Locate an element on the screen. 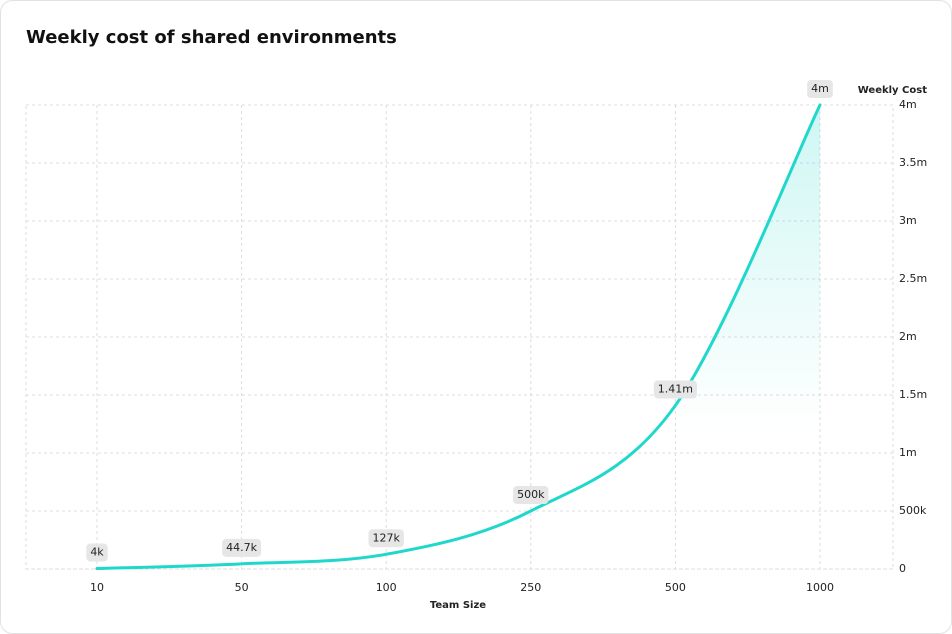 This screenshot has height=634, width=952. x-axis-title: Team Size is located at coordinates (458, 605).